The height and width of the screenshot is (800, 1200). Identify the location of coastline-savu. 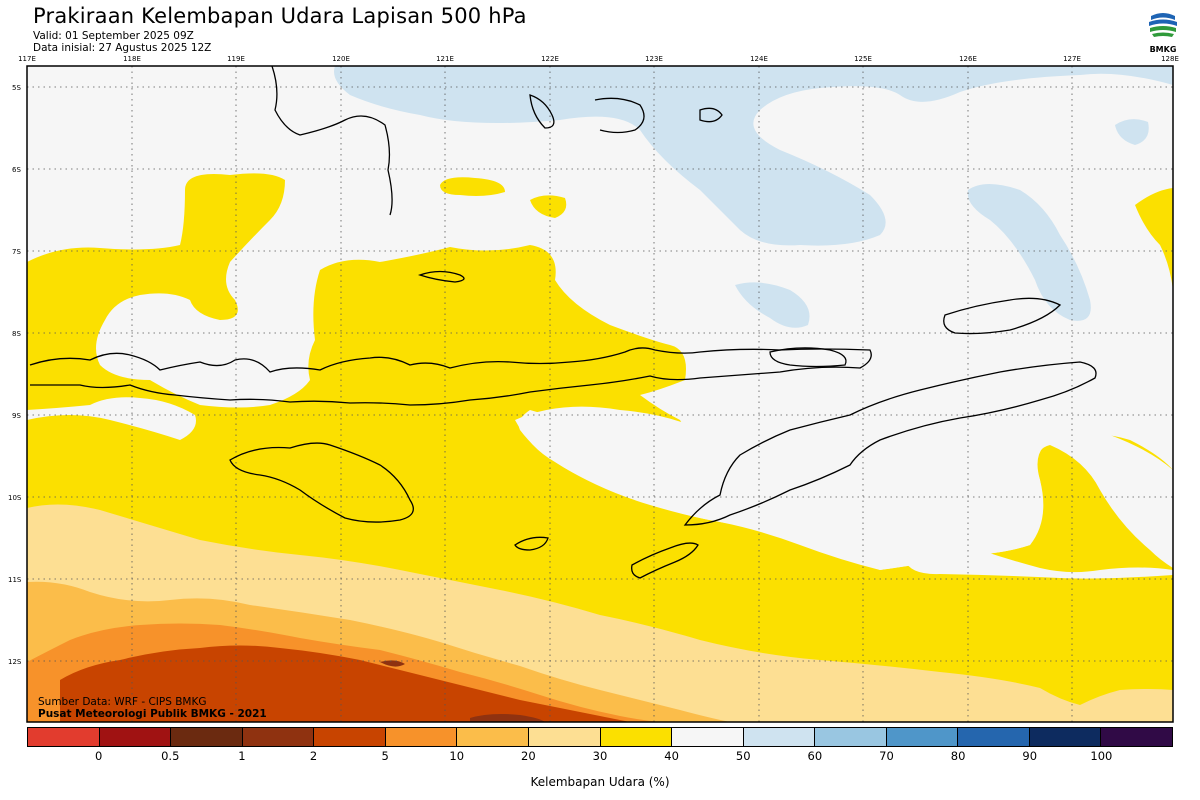
(531, 543).